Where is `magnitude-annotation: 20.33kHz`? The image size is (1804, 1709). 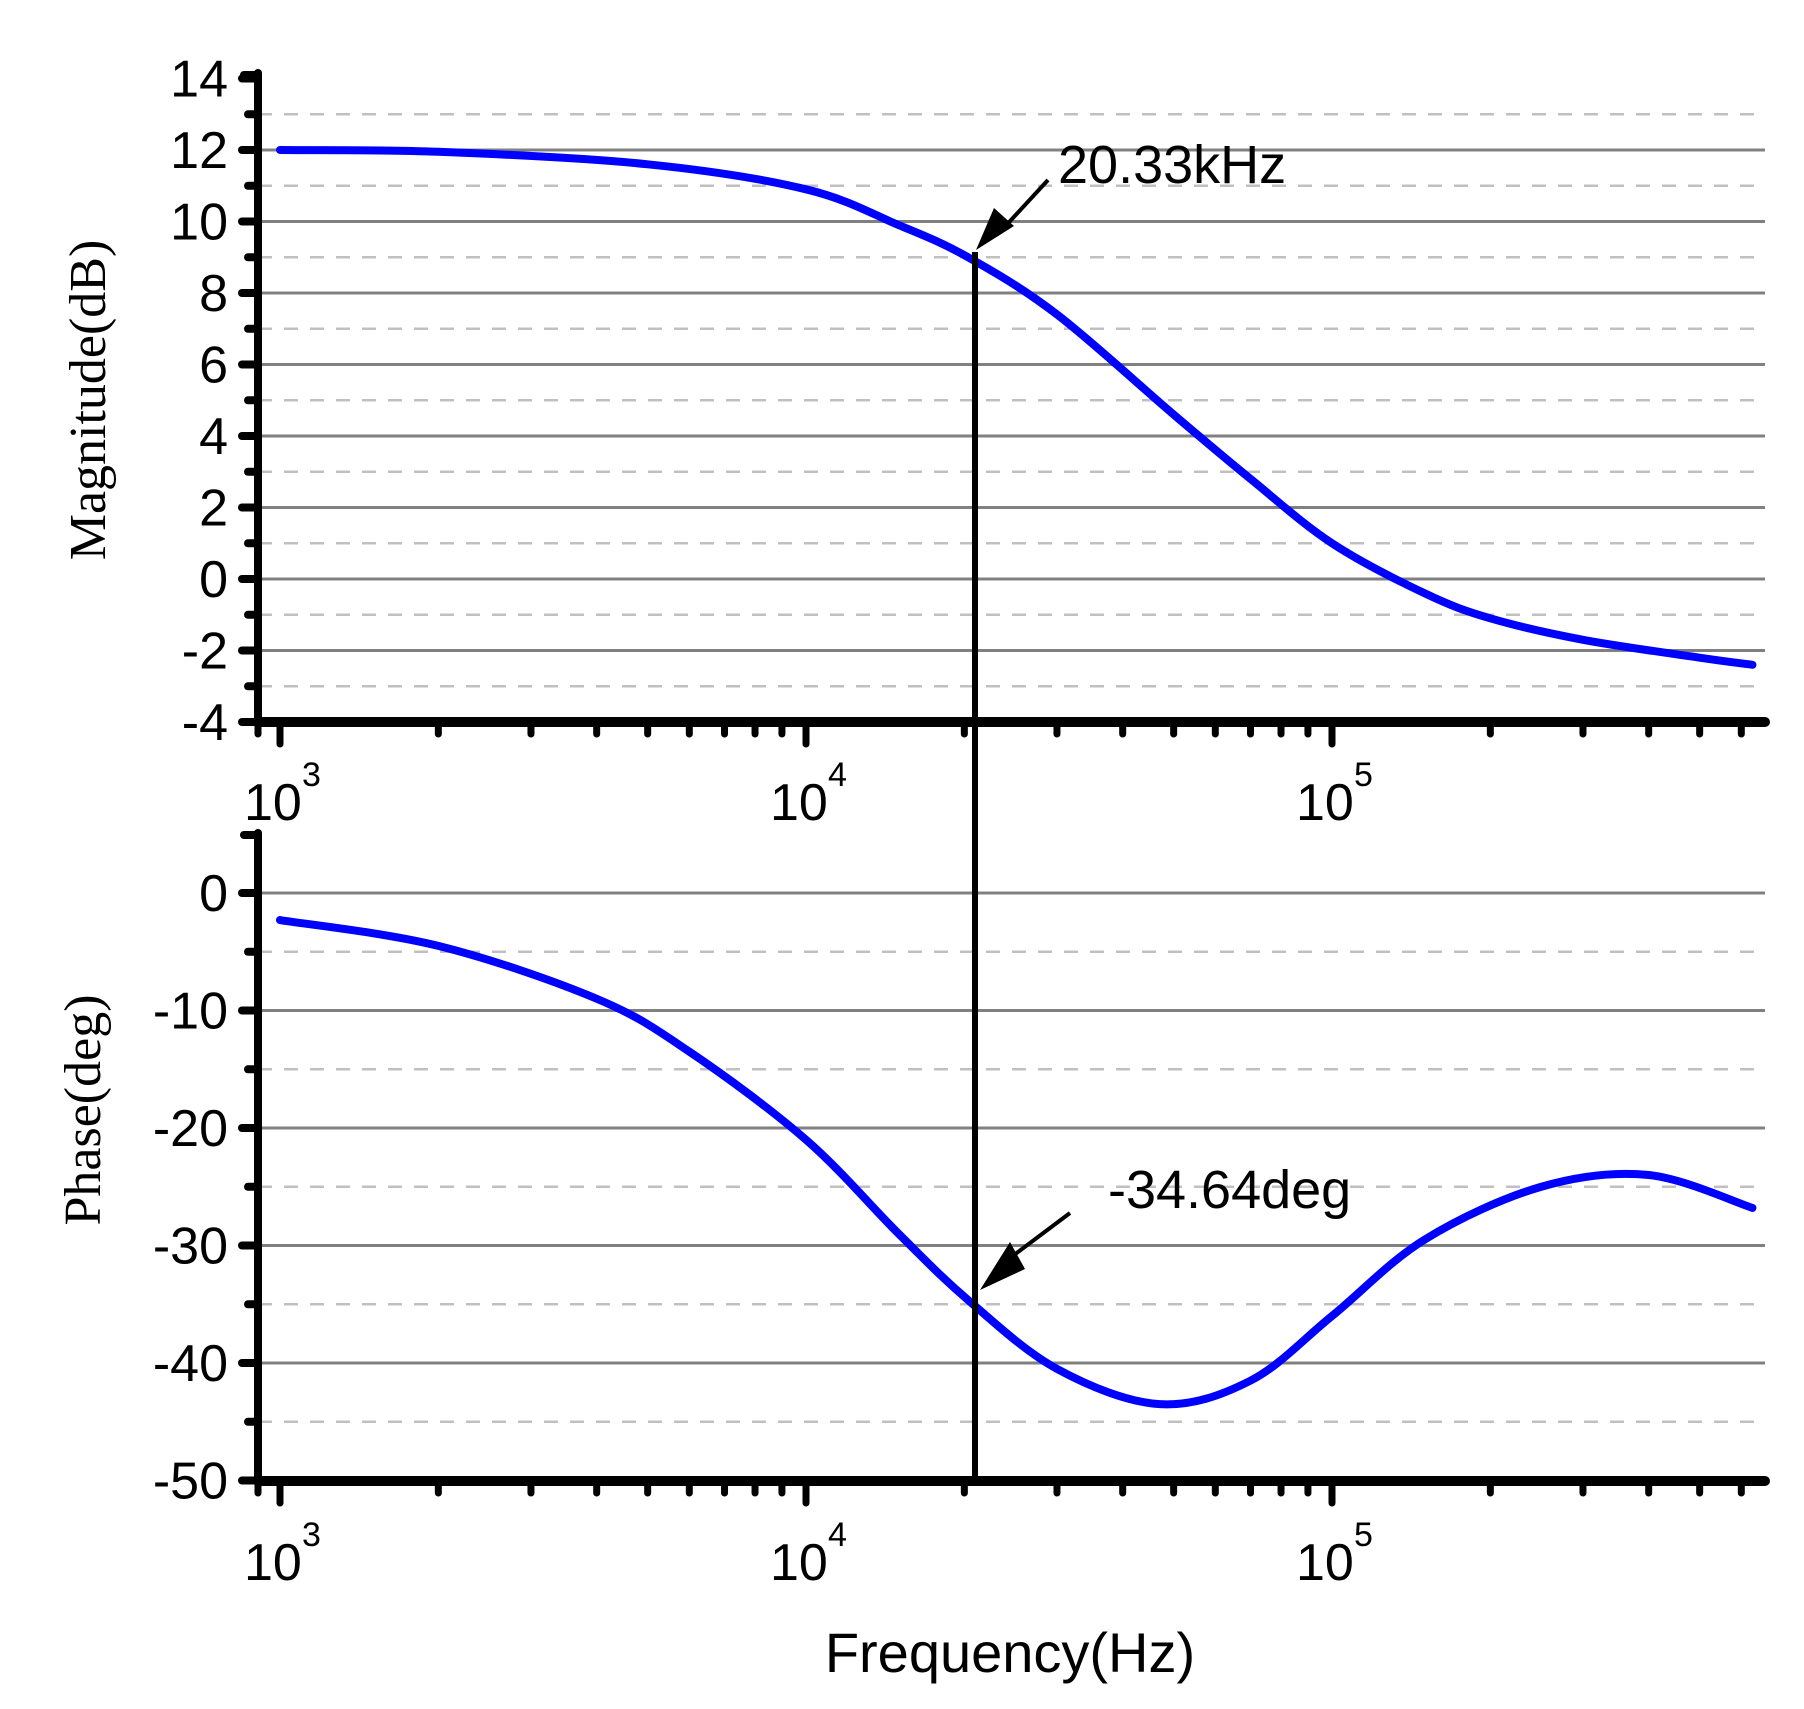 magnitude-annotation: 20.33kHz is located at coordinates (1131, 192).